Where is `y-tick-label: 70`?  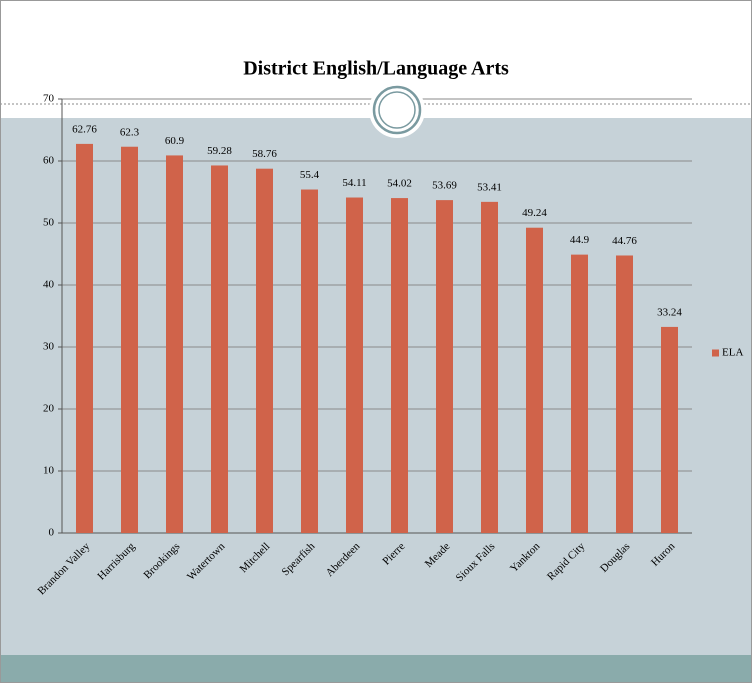
y-tick-label: 70 is located at coordinates (49, 99).